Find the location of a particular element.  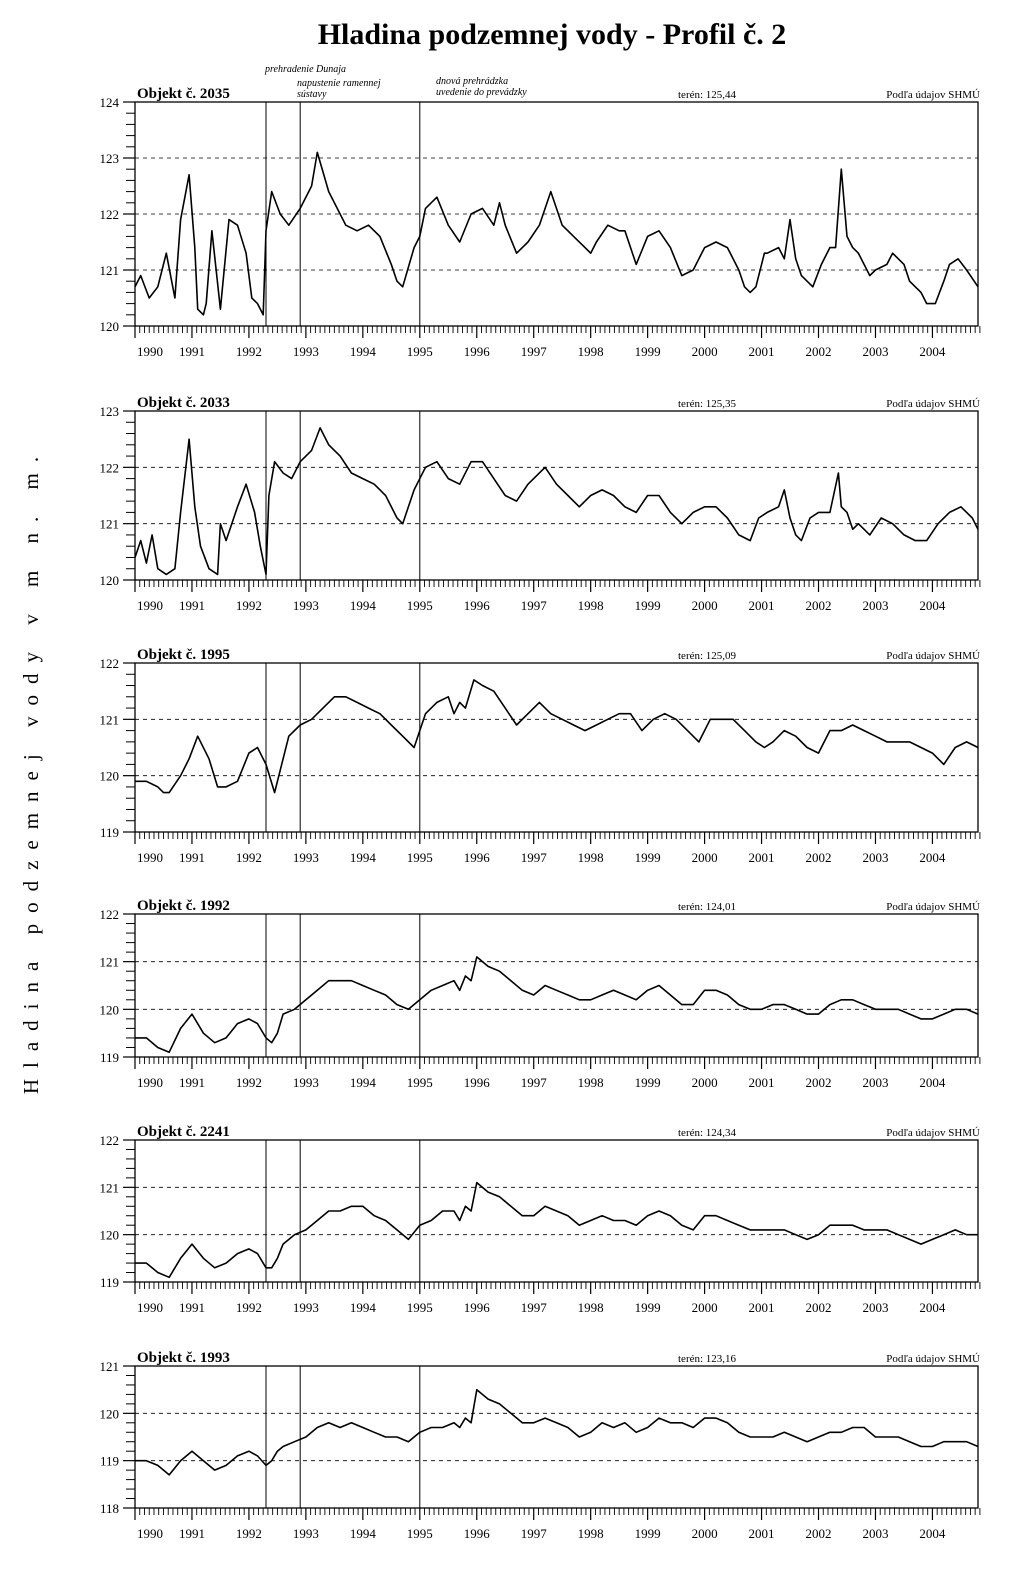

annotation-line: napustenie ramennej is located at coordinates (339, 83).